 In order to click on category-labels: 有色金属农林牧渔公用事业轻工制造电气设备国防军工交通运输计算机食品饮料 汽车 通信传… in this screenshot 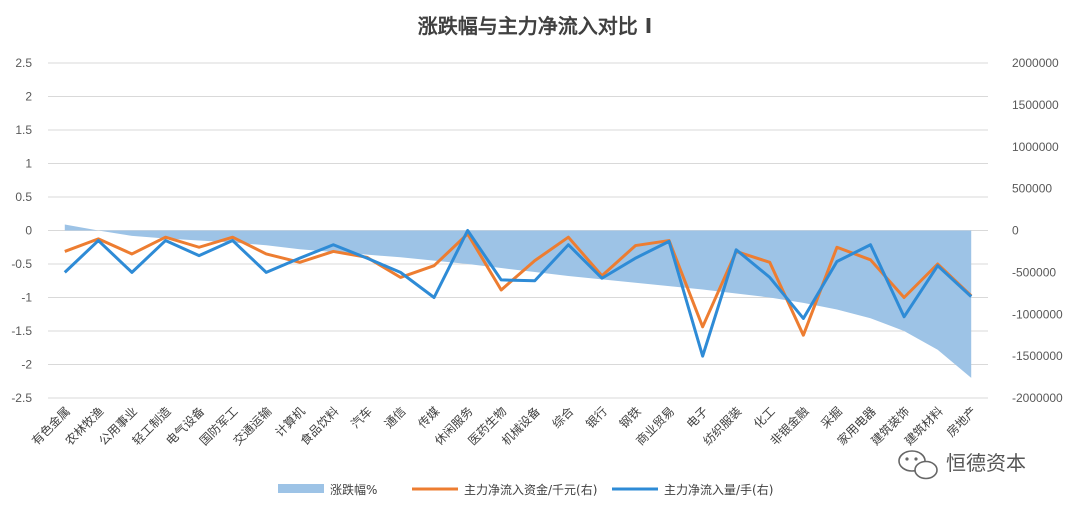, I will do `click(503, 426)`.